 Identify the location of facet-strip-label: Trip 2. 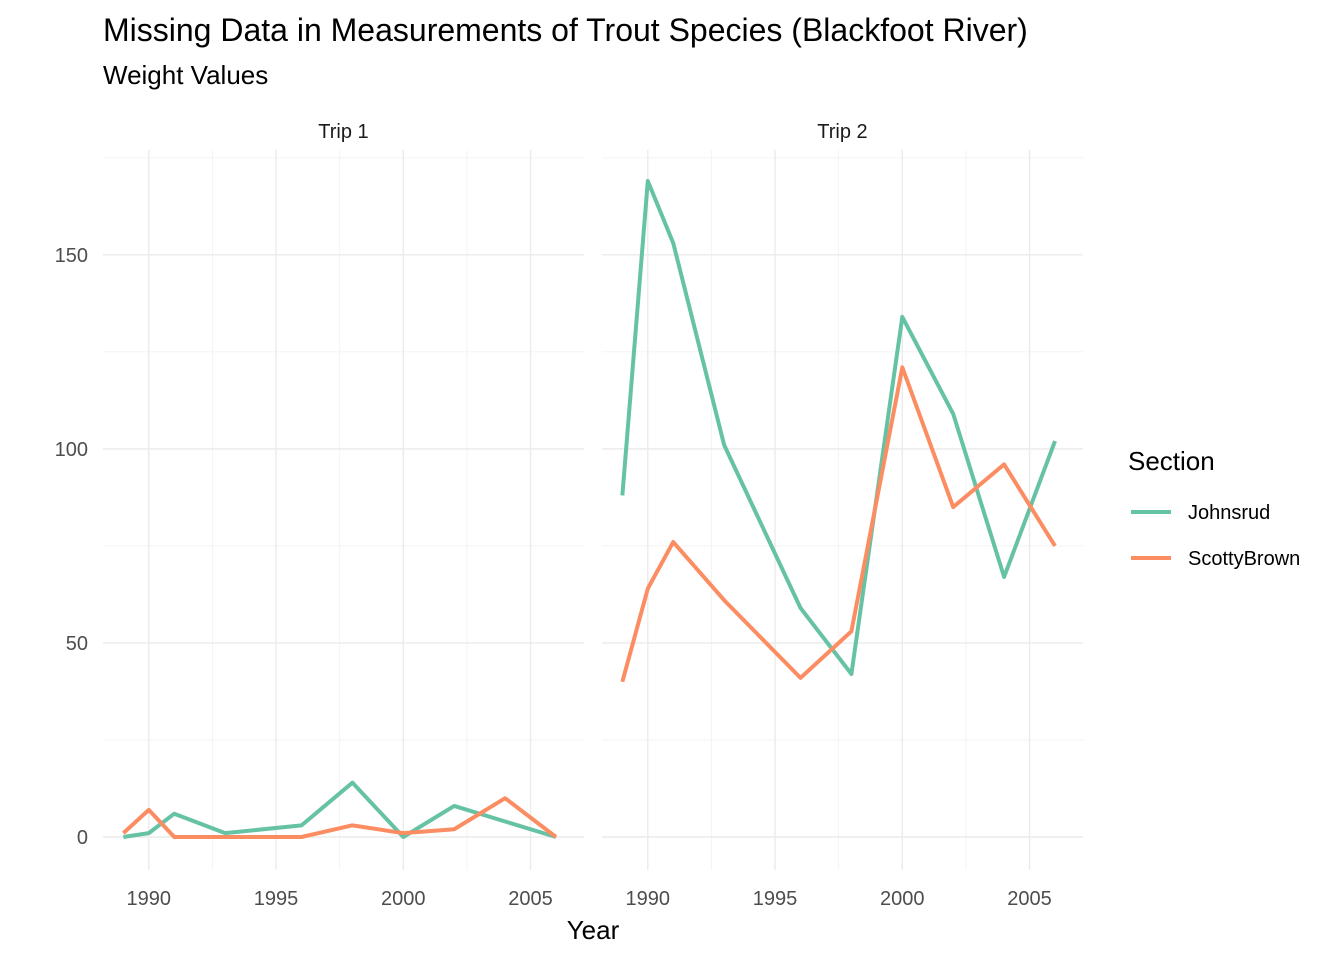
(842, 132).